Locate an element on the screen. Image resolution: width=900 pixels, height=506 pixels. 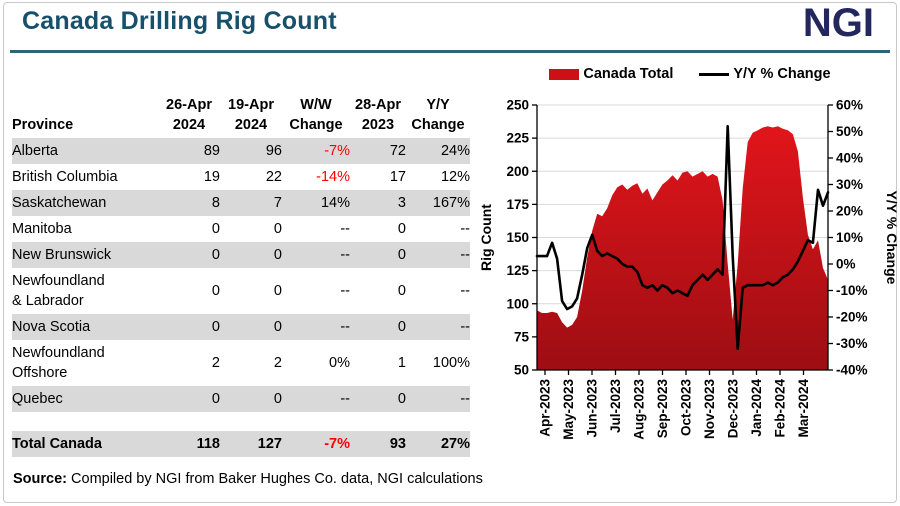
value-cell: 118 is located at coordinates (208, 444).